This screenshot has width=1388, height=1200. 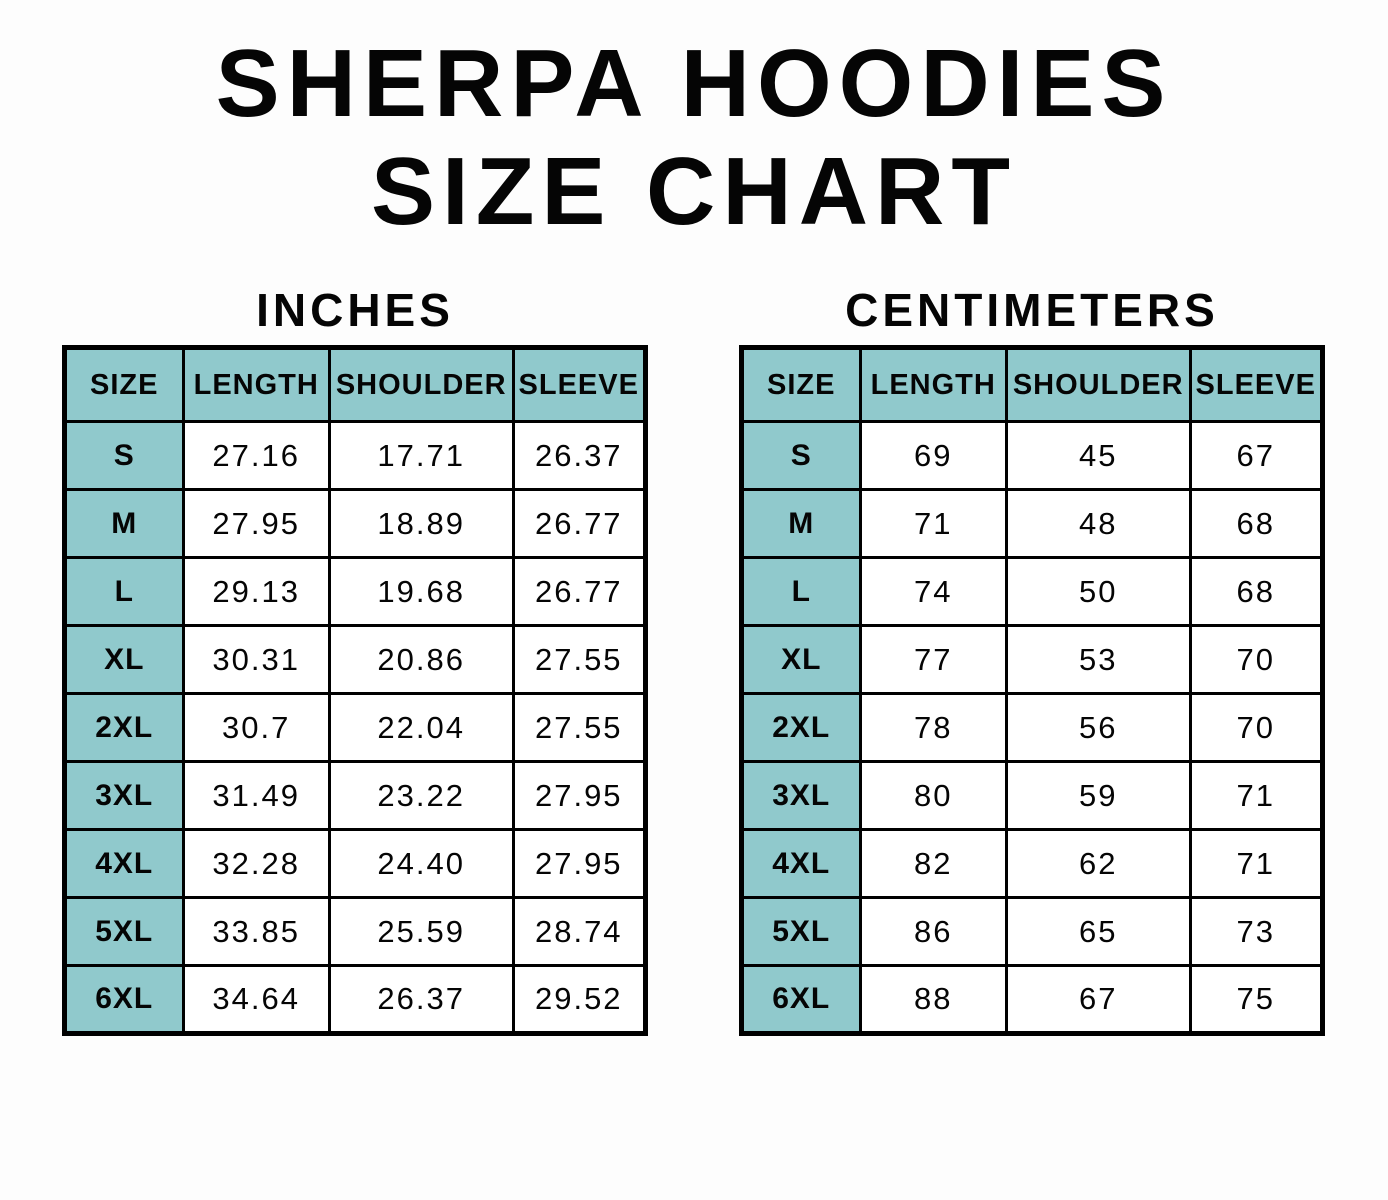 What do you see at coordinates (1098, 932) in the screenshot?
I see `value-cell: 65` at bounding box center [1098, 932].